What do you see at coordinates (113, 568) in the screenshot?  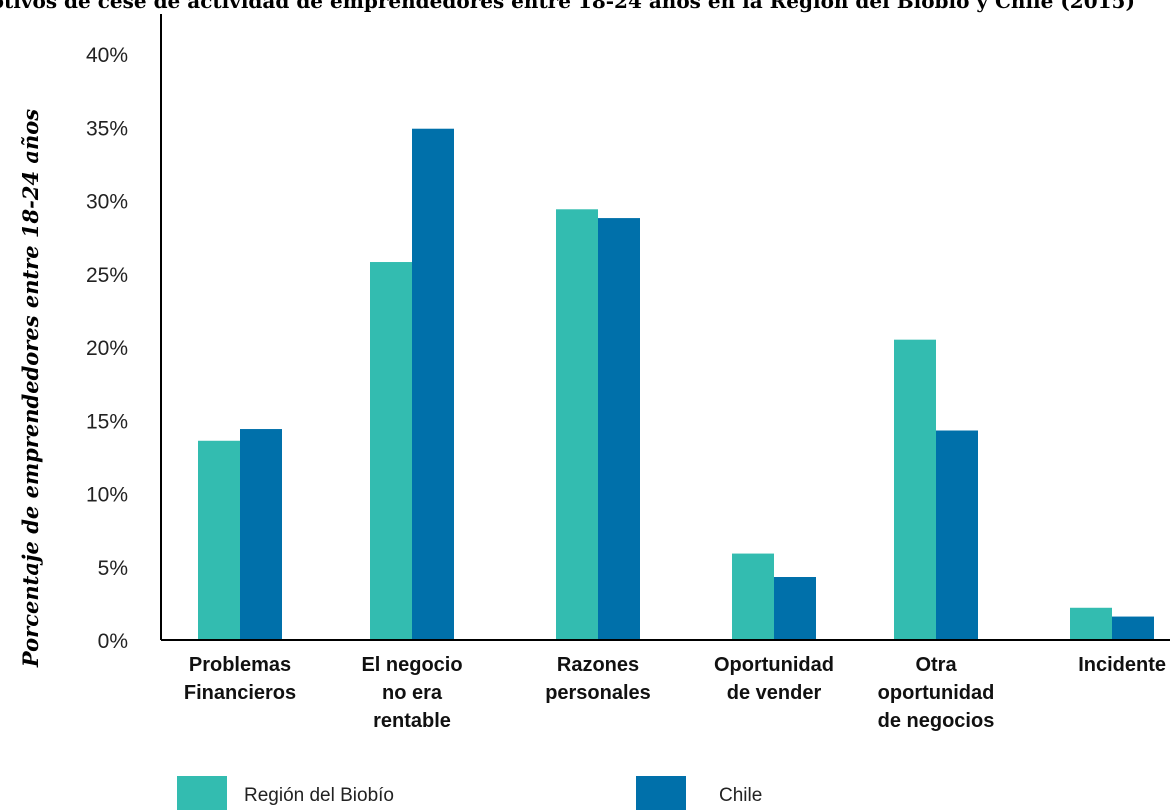 I see `y-tick-label: 5%` at bounding box center [113, 568].